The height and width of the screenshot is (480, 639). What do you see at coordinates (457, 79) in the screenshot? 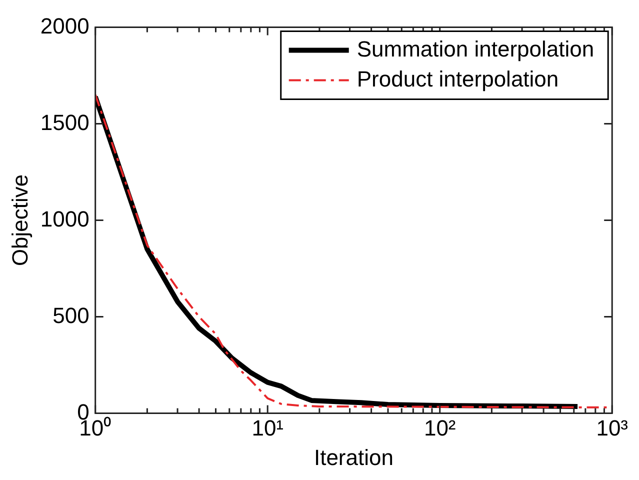
I see `legend-label: Product interpolation` at bounding box center [457, 79].